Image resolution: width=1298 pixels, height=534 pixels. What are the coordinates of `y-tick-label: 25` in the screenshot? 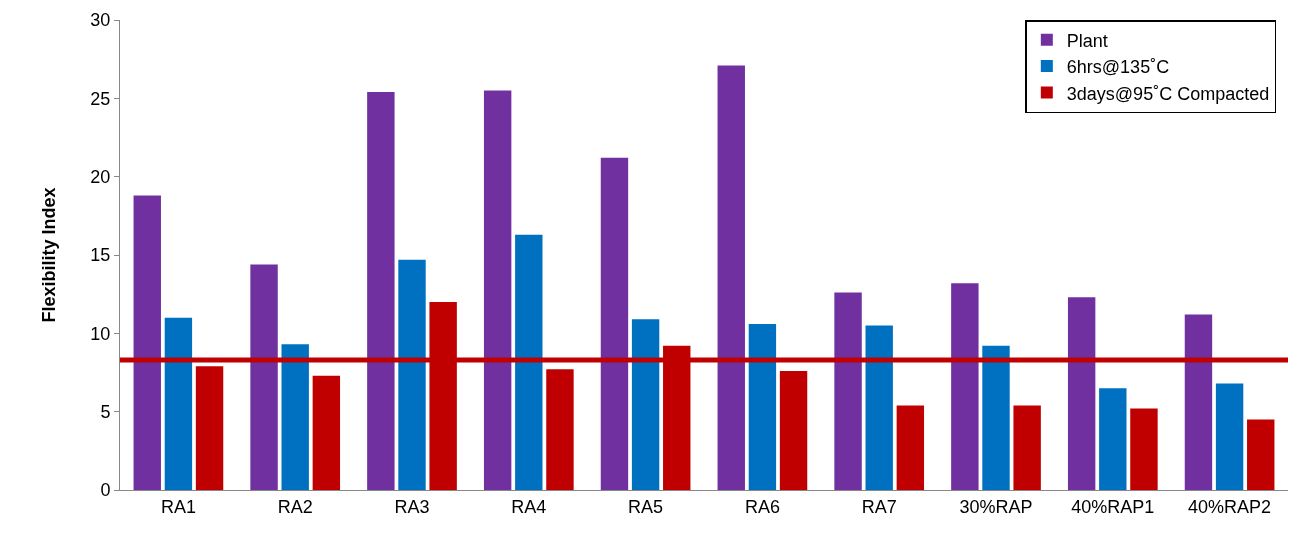 It's located at (100, 98).